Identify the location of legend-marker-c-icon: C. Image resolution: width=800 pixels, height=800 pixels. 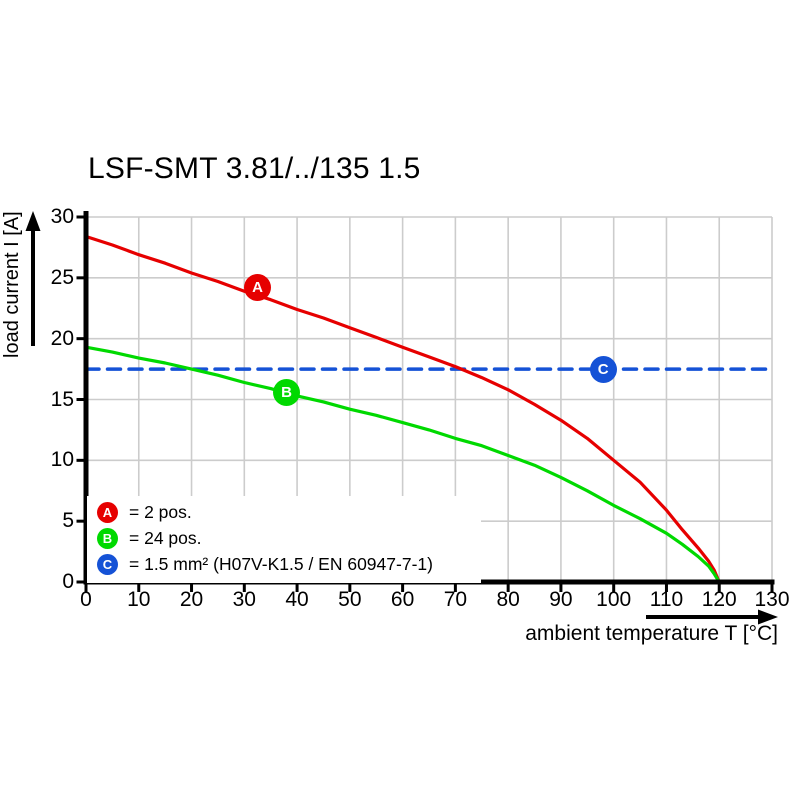
(107, 564).